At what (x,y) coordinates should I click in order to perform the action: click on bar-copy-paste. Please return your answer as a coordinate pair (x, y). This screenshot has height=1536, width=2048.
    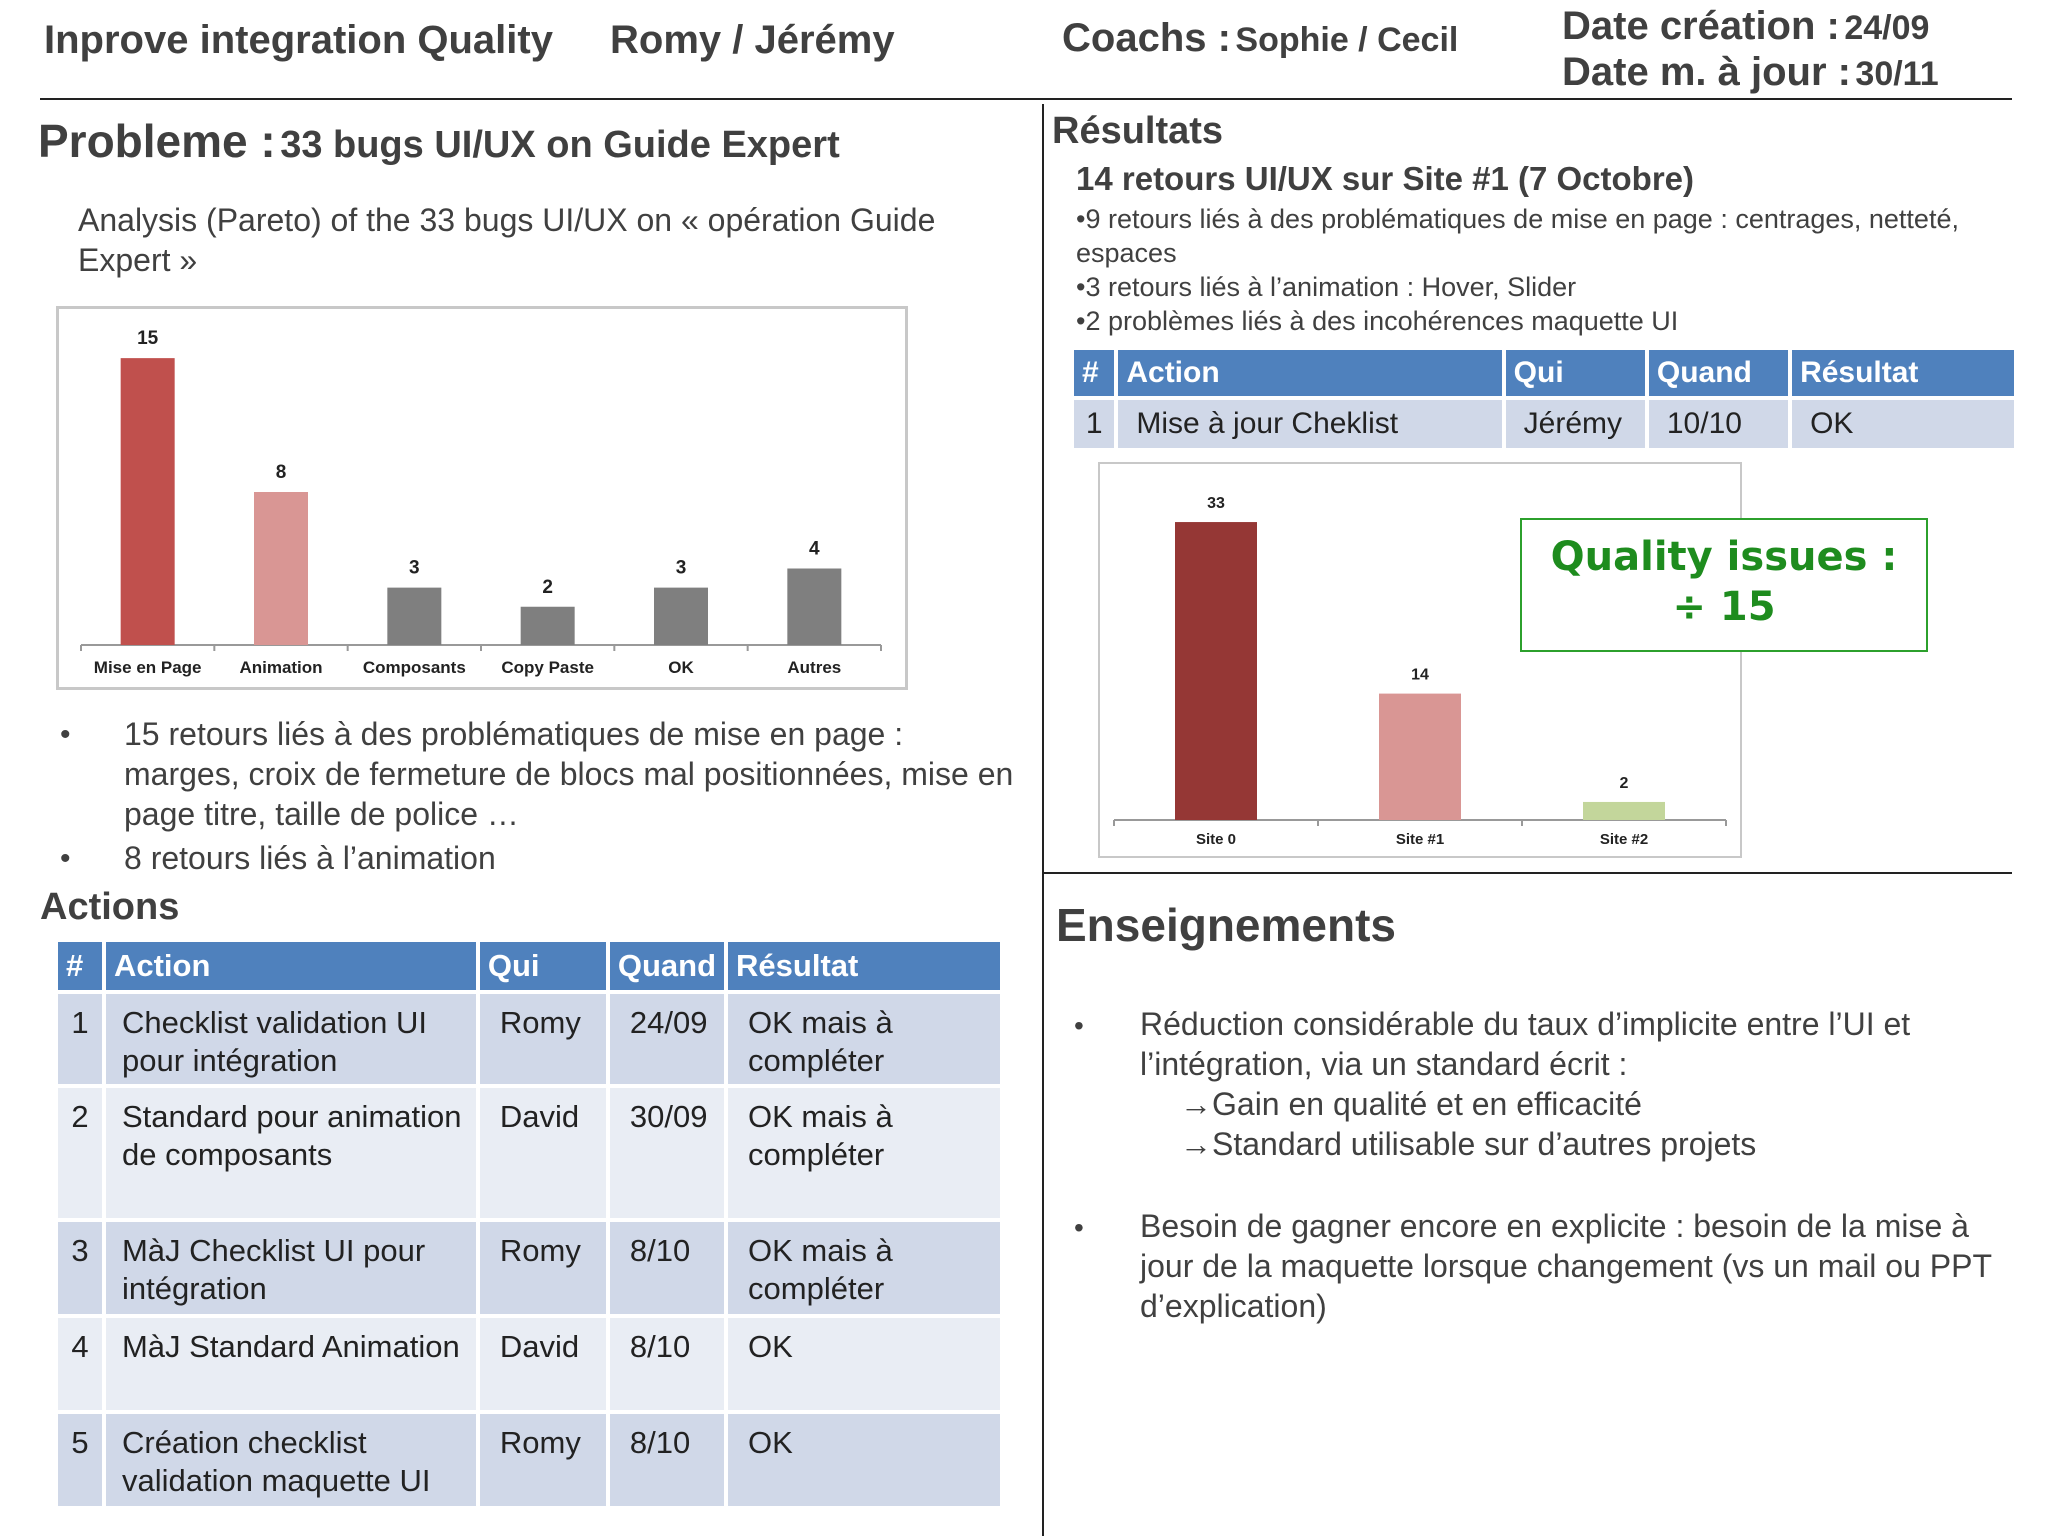
    Looking at the image, I should click on (547, 625).